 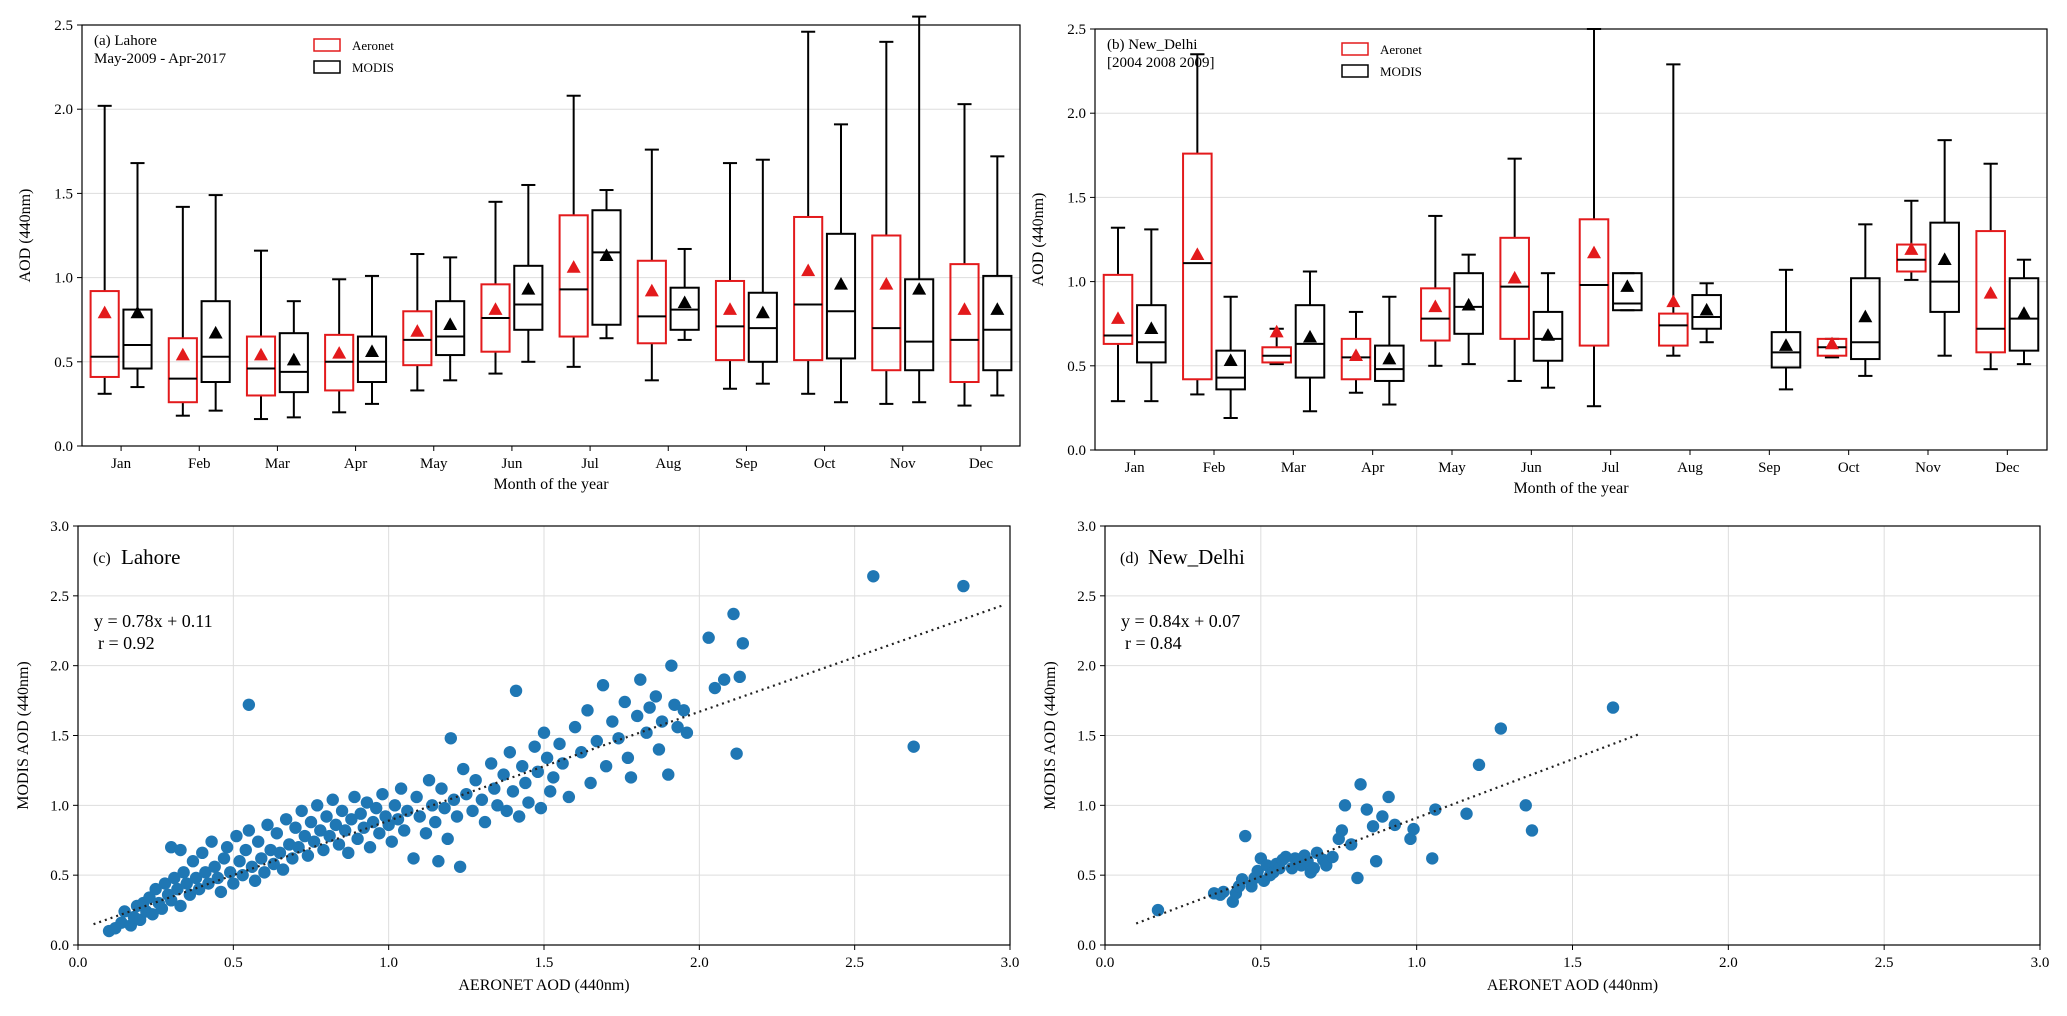 What do you see at coordinates (233, 963) in the screenshot?
I see `x-tick-label: 0.5` at bounding box center [233, 963].